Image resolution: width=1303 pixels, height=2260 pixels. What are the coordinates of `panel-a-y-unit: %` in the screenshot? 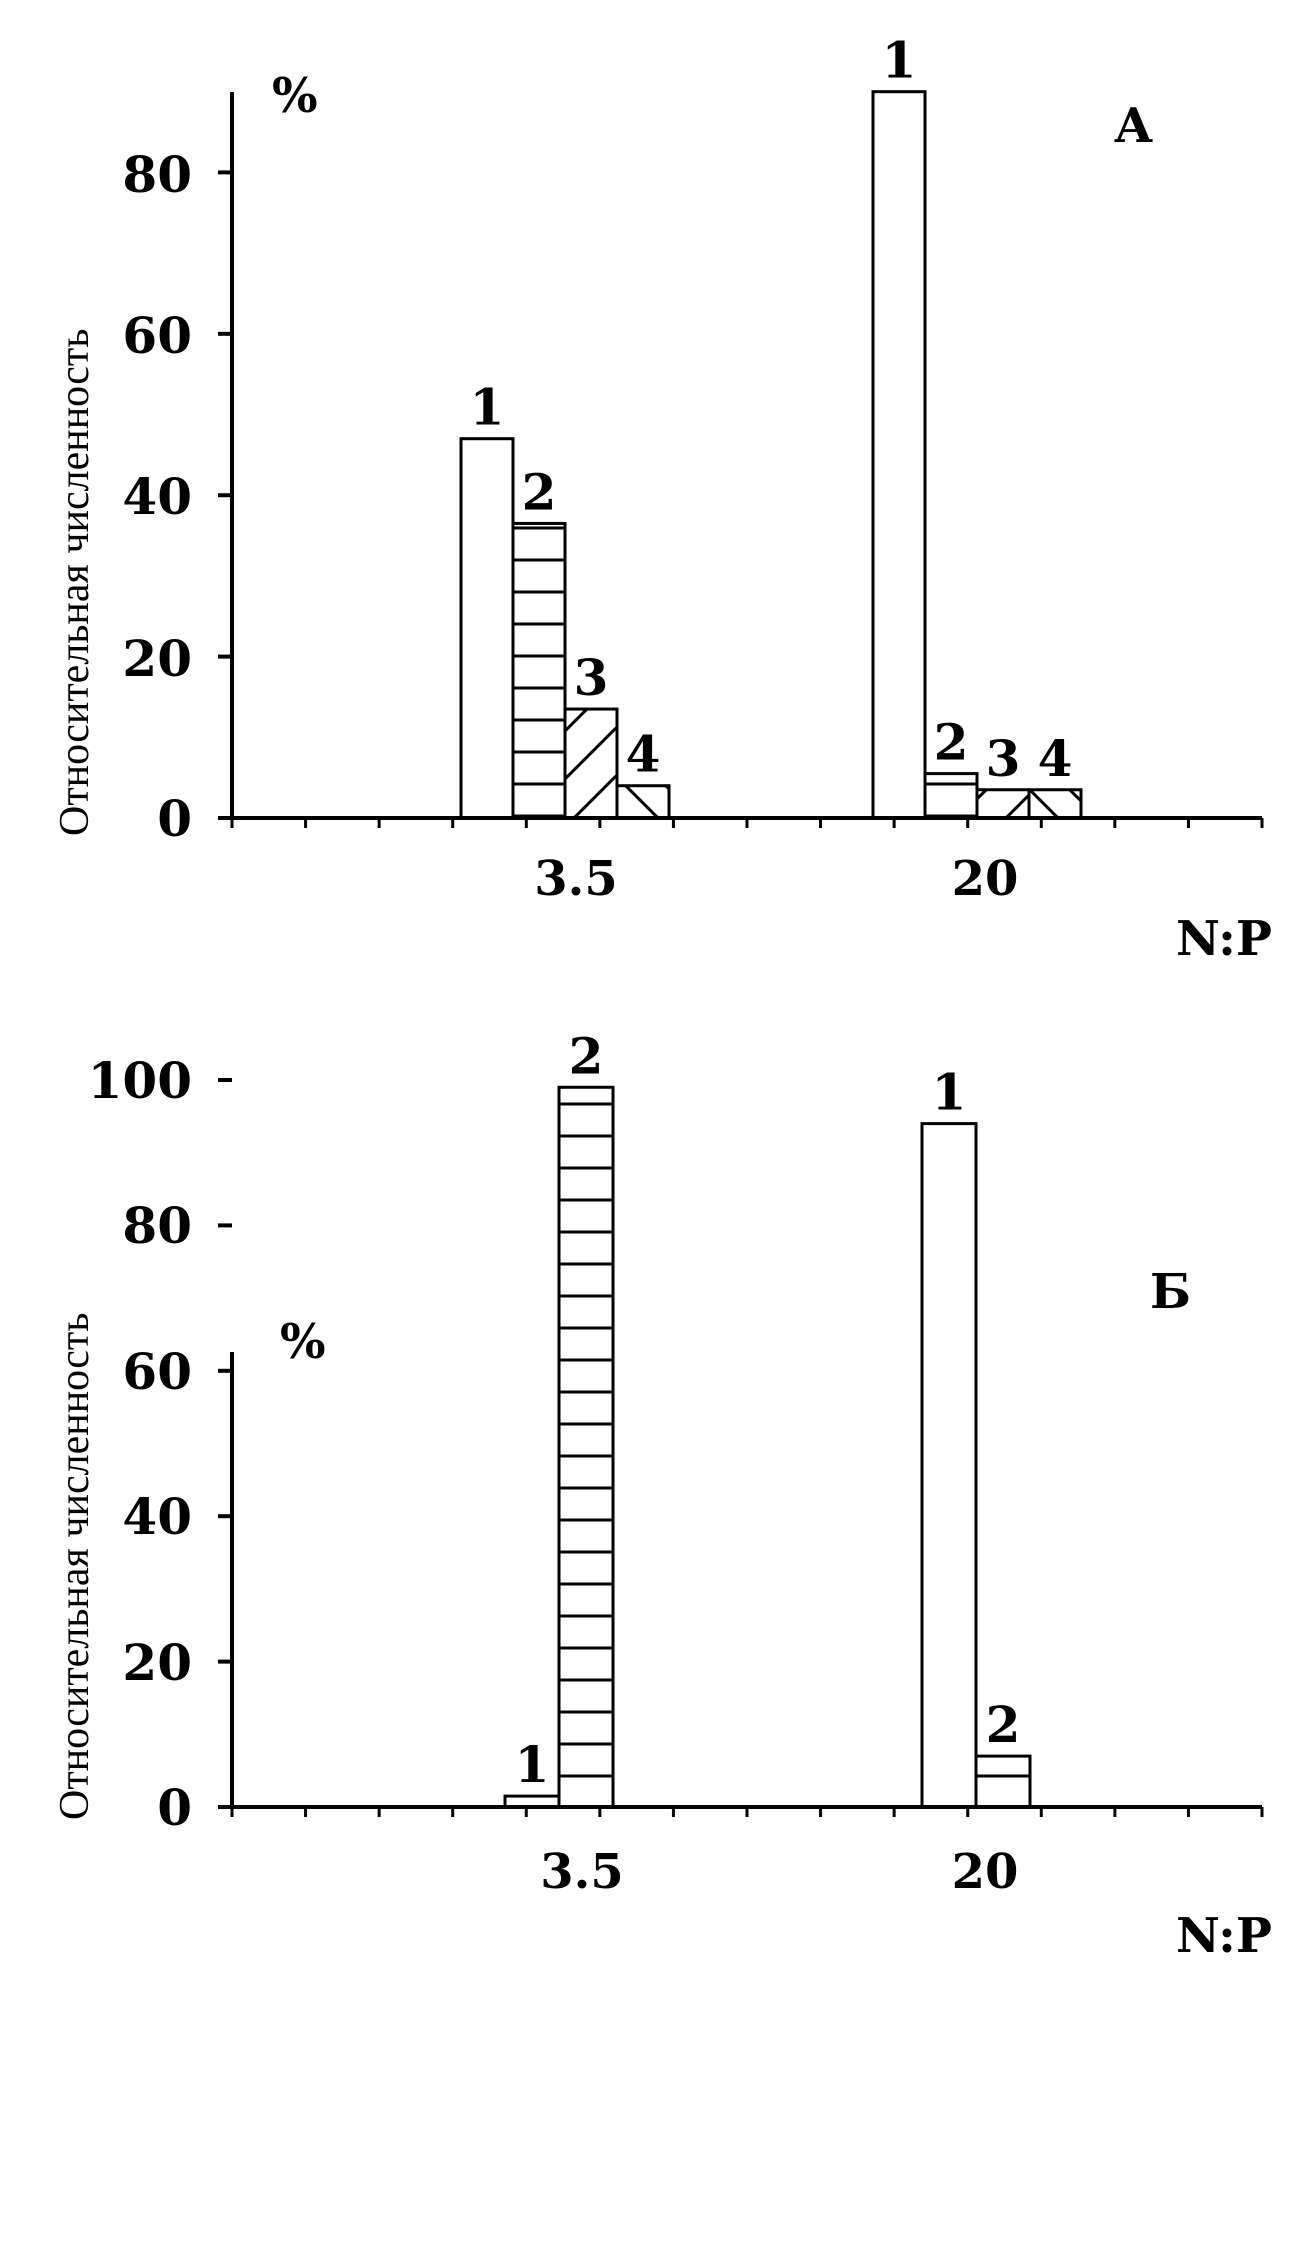 It's located at (295, 96).